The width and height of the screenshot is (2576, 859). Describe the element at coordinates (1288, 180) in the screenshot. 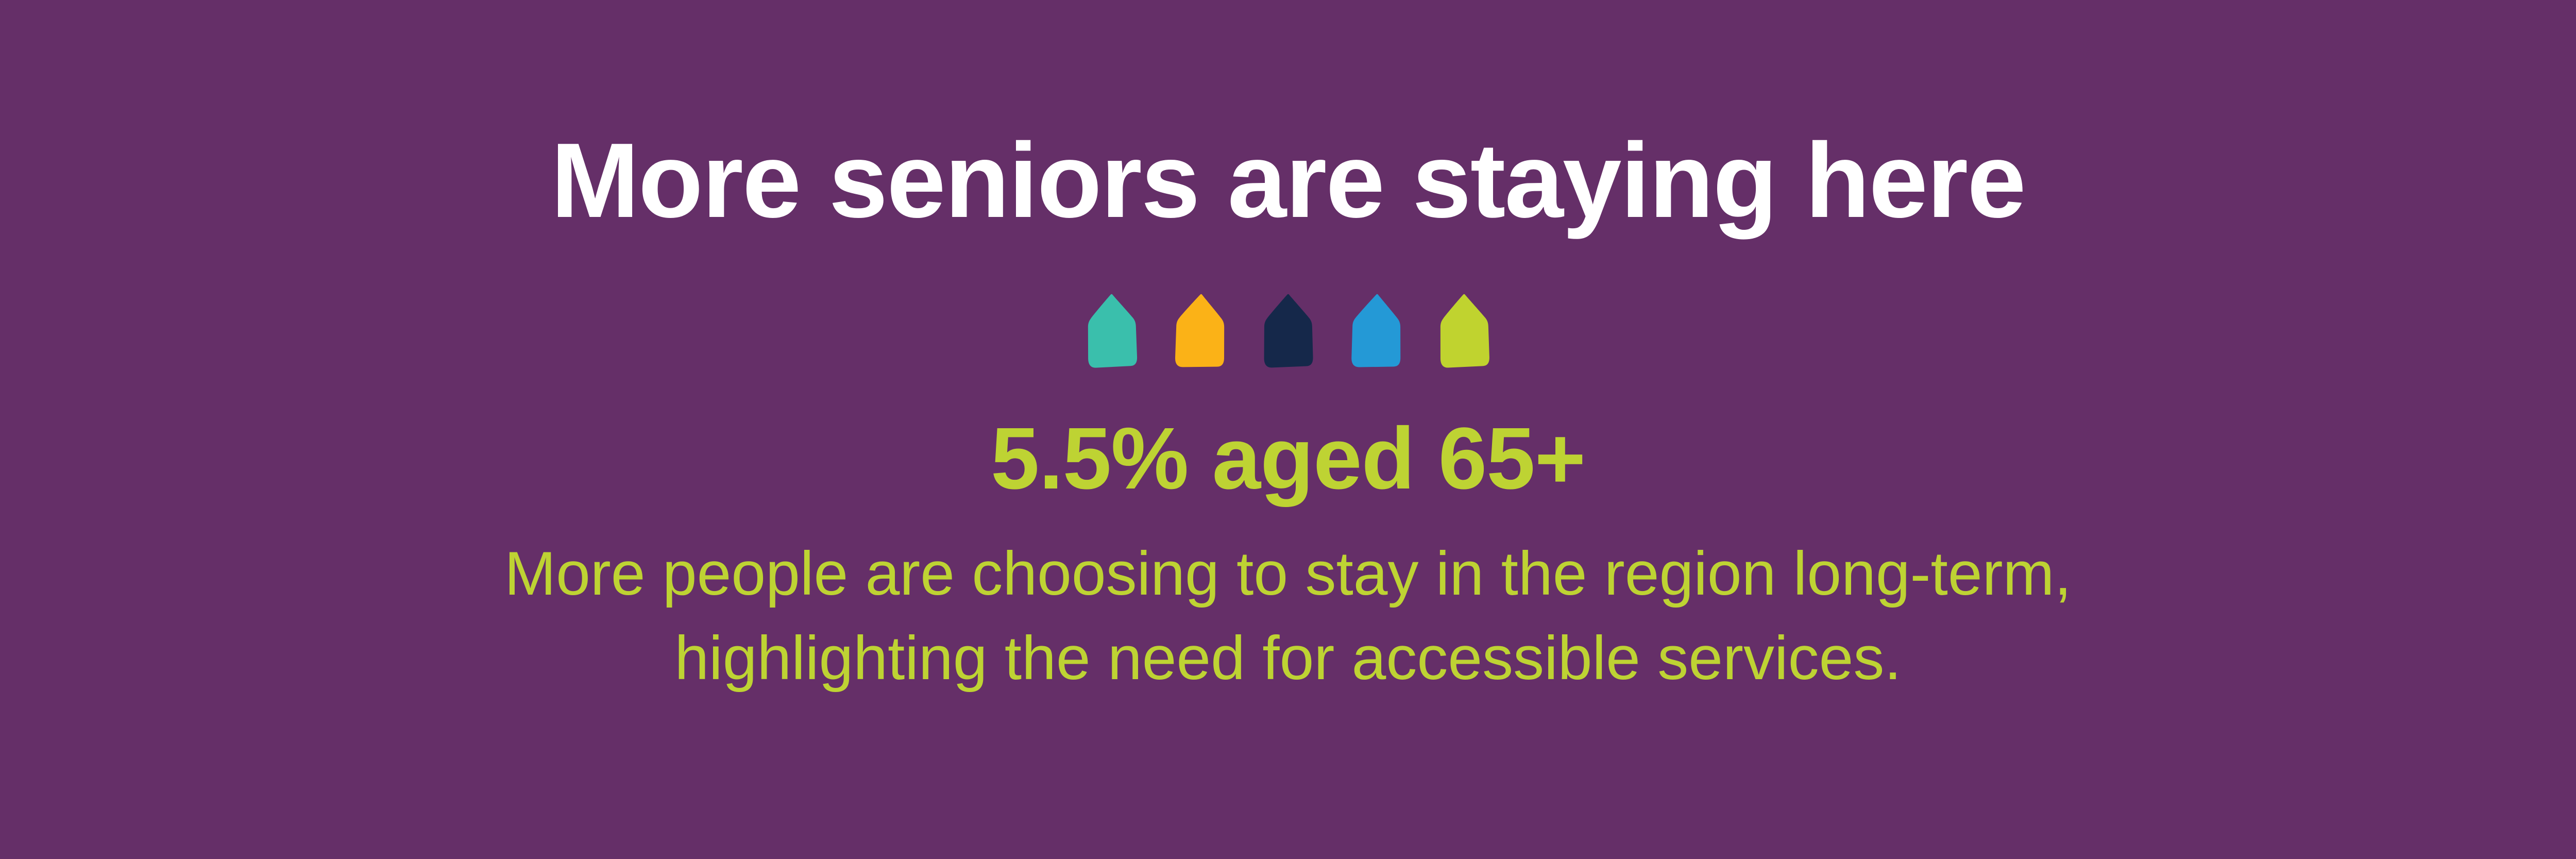

I see `headline: More seniors are staying here` at that location.